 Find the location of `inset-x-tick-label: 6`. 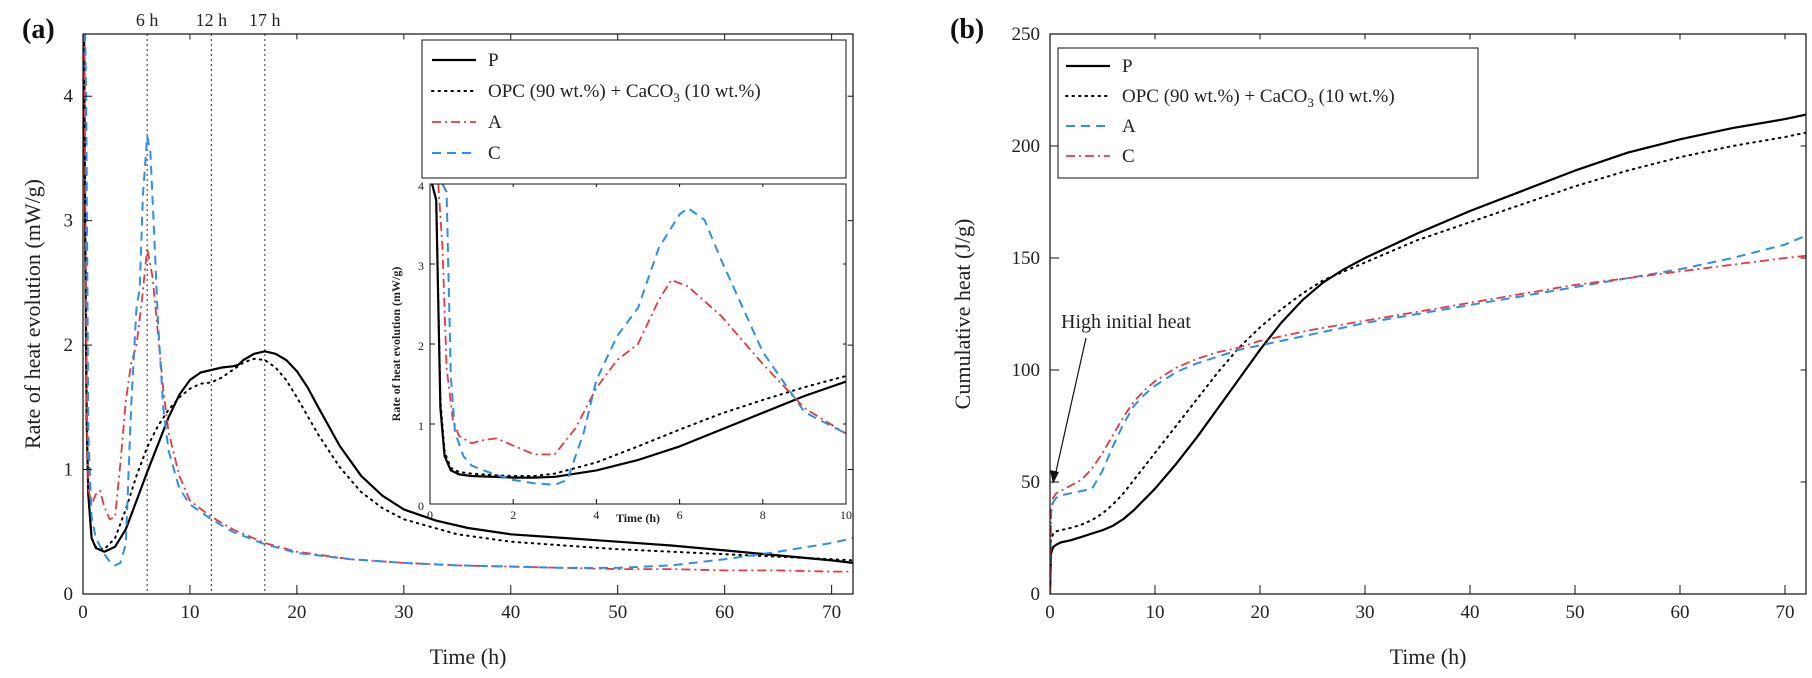

inset-x-tick-label: 6 is located at coordinates (680, 515).